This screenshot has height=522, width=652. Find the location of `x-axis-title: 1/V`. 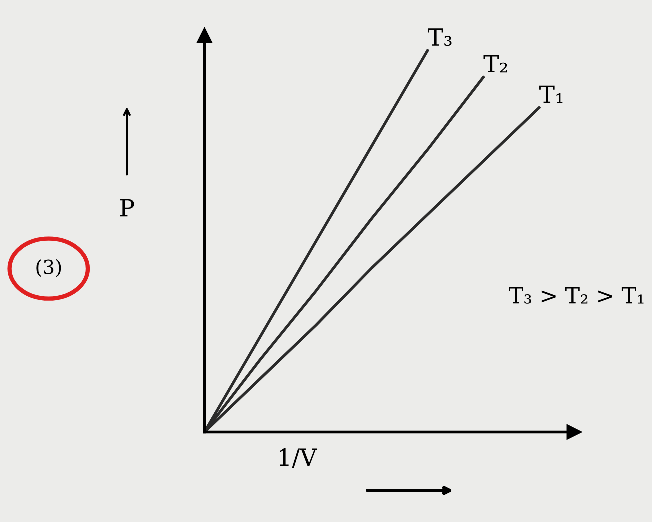

x-axis-title: 1/V is located at coordinates (299, 458).